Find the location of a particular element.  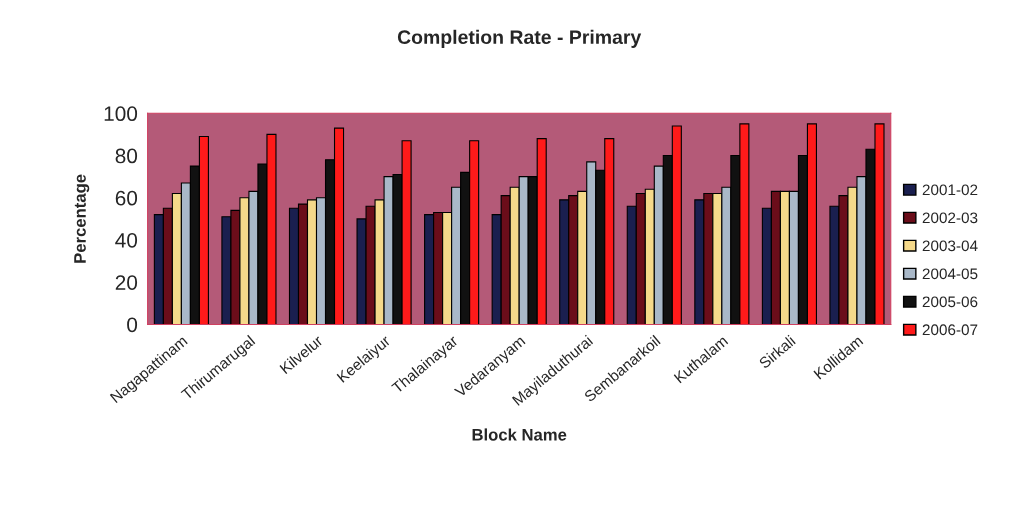

legend-label: 2001-02 is located at coordinates (950, 190).